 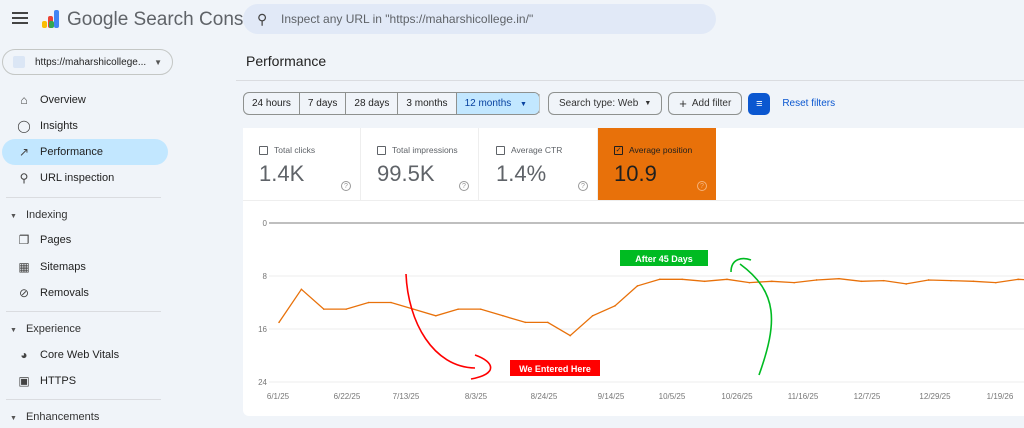 What do you see at coordinates (85, 240) in the screenshot?
I see `sidebar-item-pages: ❐ Pages` at bounding box center [85, 240].